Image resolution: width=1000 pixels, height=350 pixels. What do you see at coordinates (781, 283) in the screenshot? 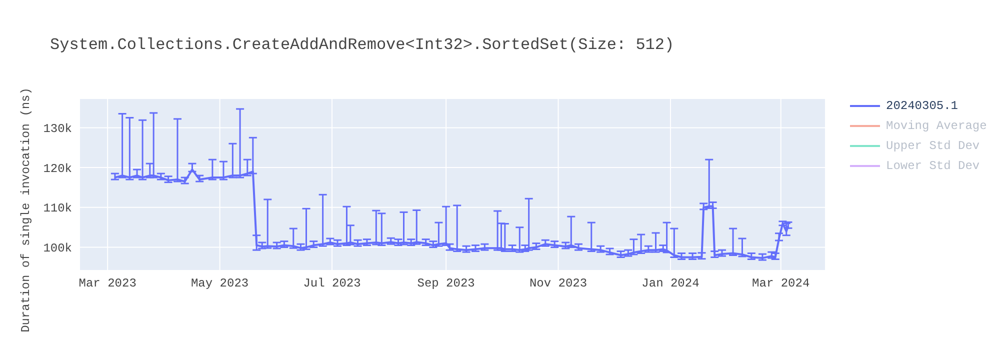
I see `x-tick-label: Mar 2024` at bounding box center [781, 283].